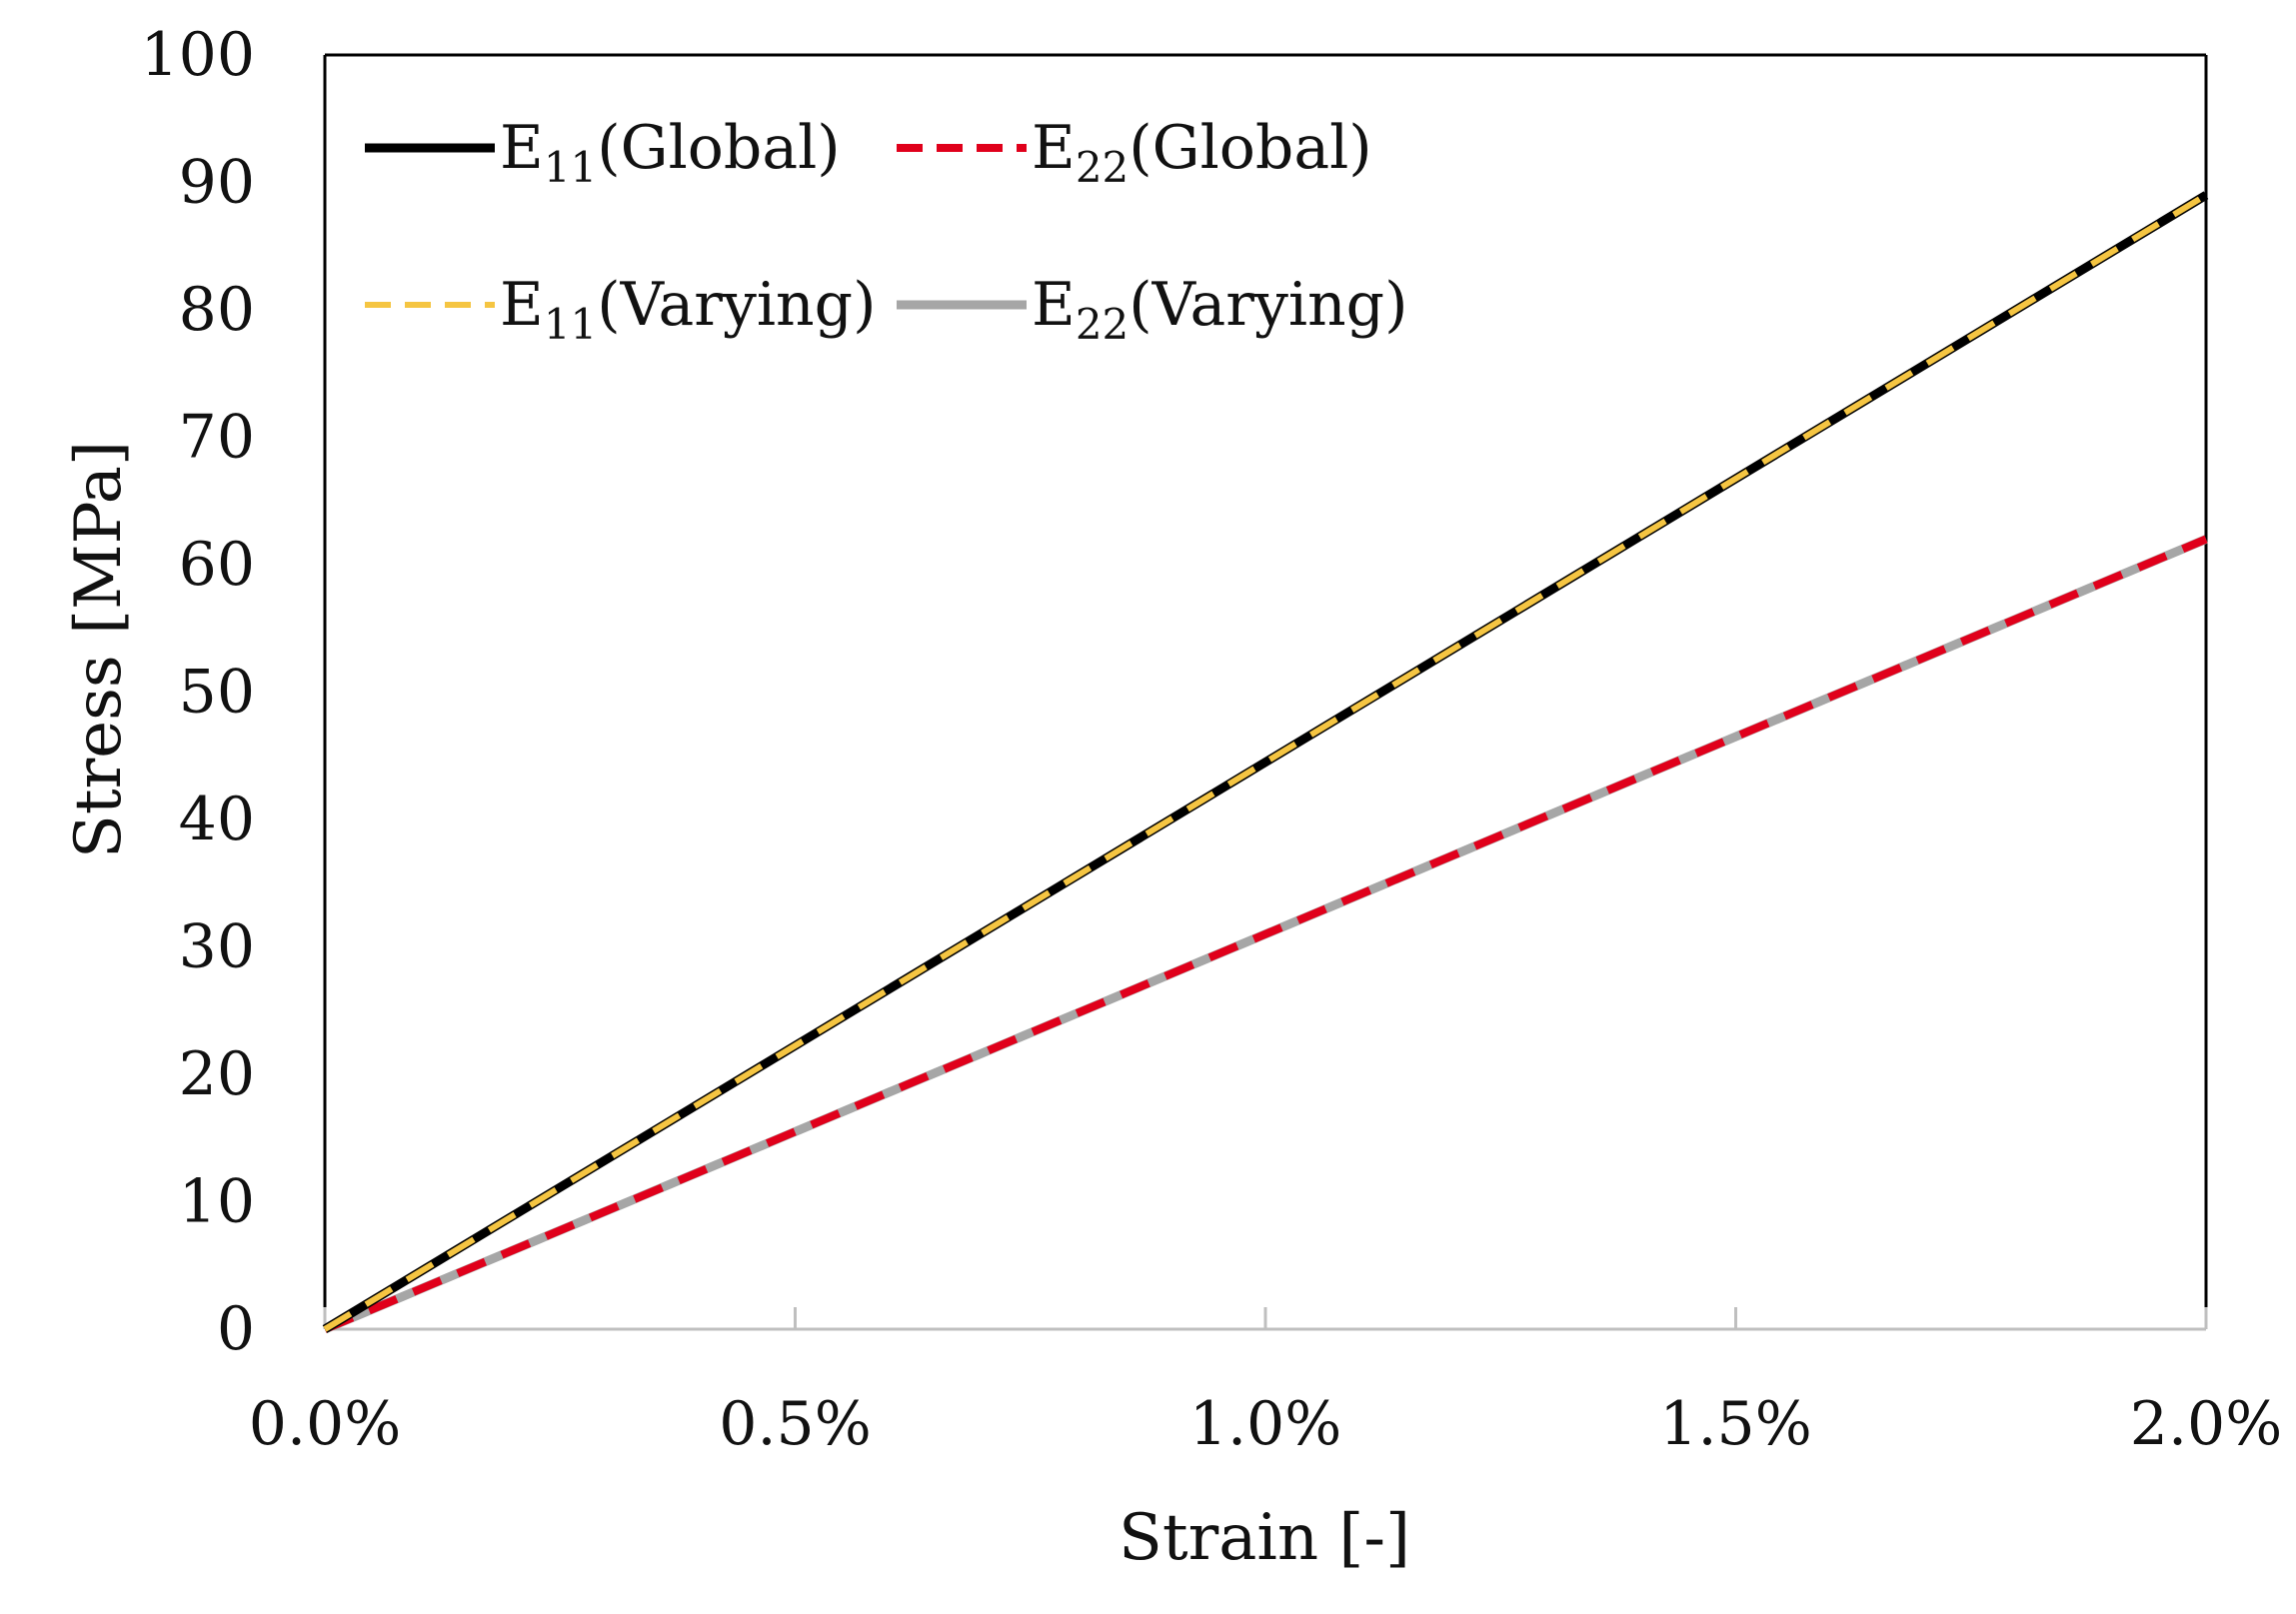  I want to click on y-tick-label: 10, so click(217, 1202).